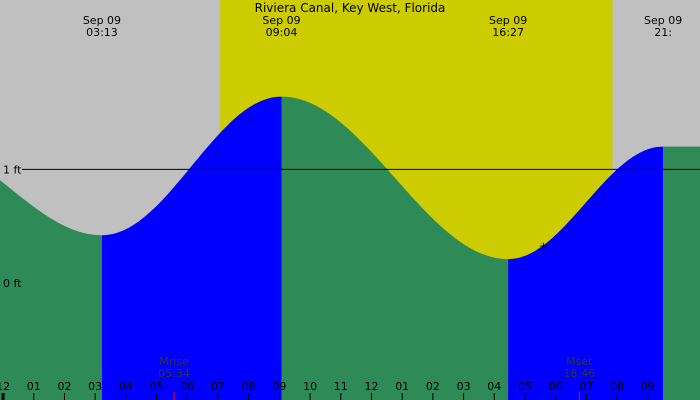 The width and height of the screenshot is (700, 400). What do you see at coordinates (663, 32) in the screenshot?
I see `tide-event-time: 21:` at bounding box center [663, 32].